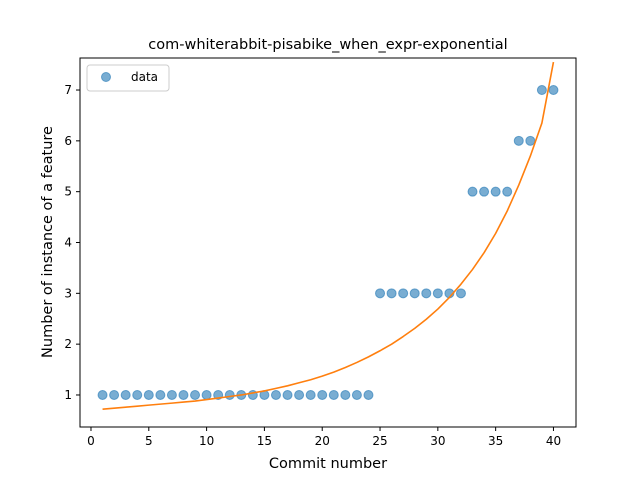 Image resolution: width=640 pixels, height=480 pixels. I want to click on y-tick-label: 4, so click(68, 243).